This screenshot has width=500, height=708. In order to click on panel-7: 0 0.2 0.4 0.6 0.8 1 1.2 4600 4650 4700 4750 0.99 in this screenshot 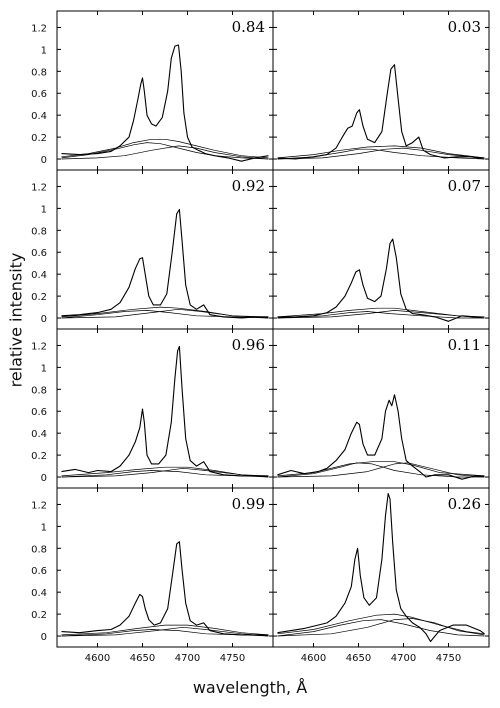, I will do `click(152, 575)`.